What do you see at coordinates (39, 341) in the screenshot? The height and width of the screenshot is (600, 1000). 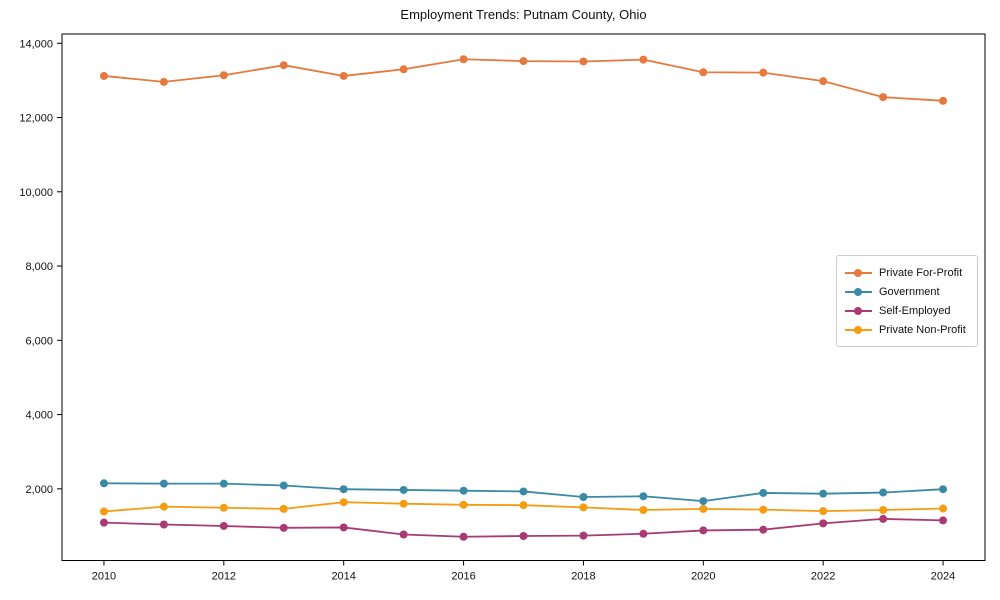 I see `y-tick-label: 6,000` at bounding box center [39, 341].